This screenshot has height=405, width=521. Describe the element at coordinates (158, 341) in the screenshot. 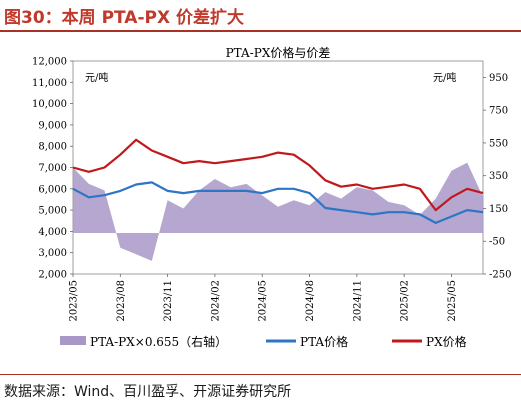

I see `legend-spread-label: PTA-PX×0.655（右轴）` at that location.